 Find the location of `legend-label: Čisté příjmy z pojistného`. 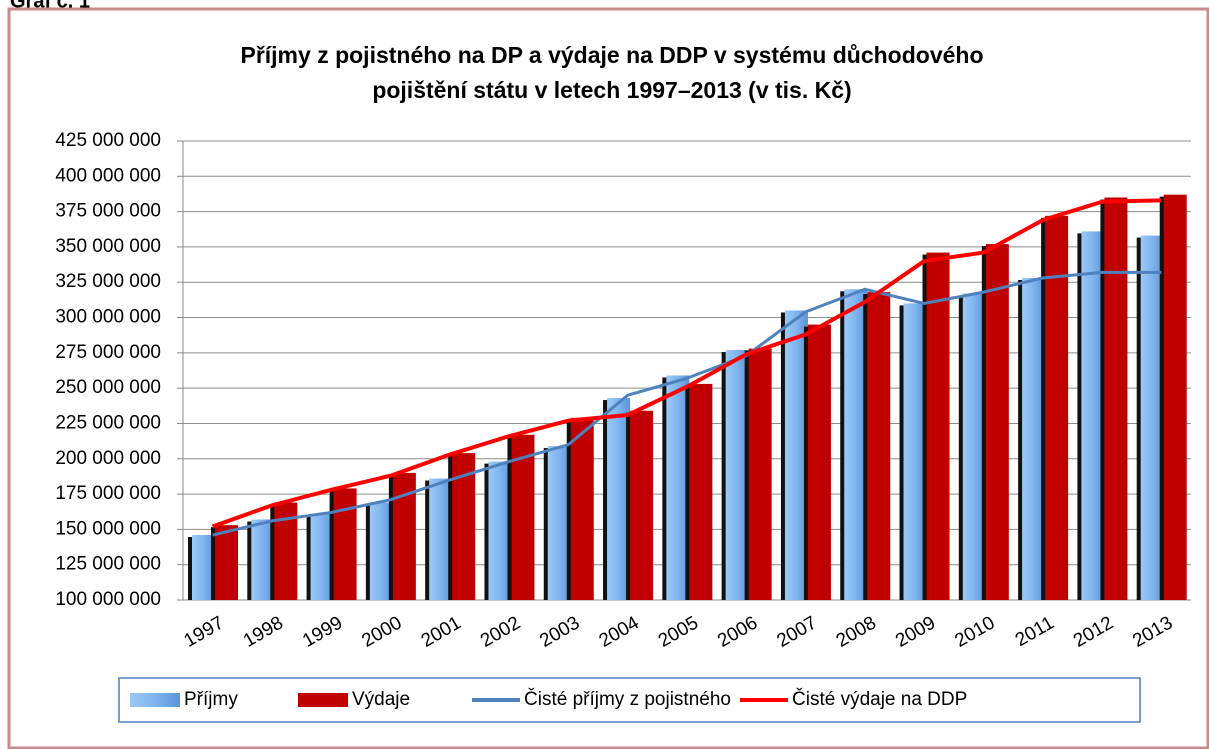

legend-label: Čisté příjmy z pojistného is located at coordinates (627, 699).